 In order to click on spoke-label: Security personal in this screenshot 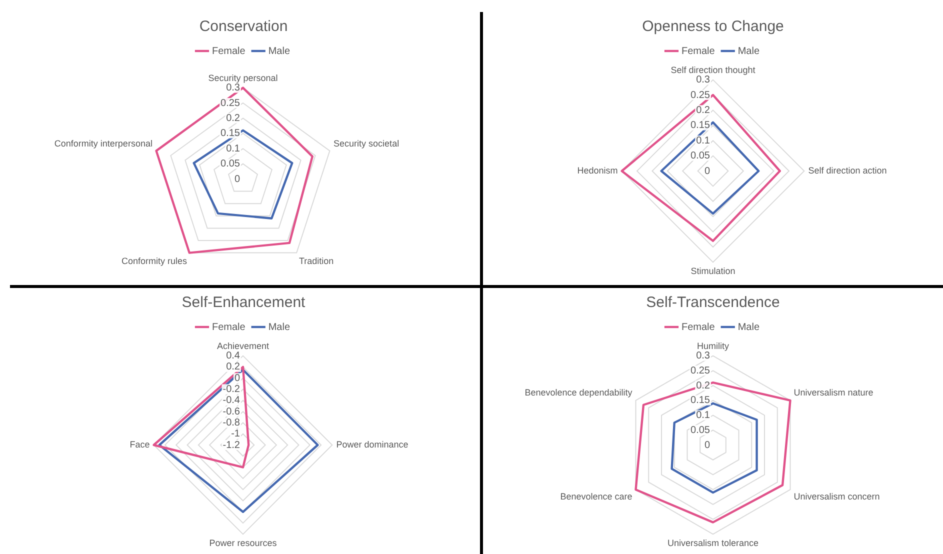, I will do `click(243, 77)`.